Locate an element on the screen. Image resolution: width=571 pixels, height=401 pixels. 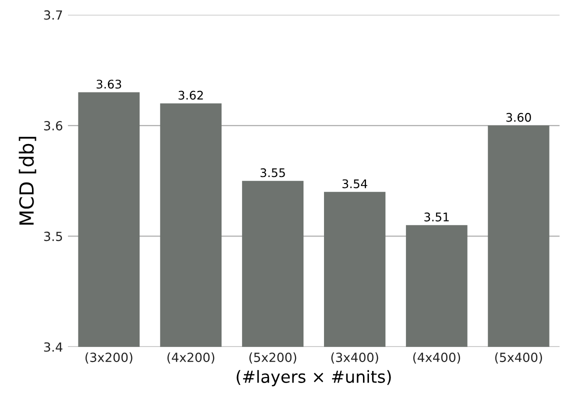
x-tick-label: (3x400) is located at coordinates (354, 358).